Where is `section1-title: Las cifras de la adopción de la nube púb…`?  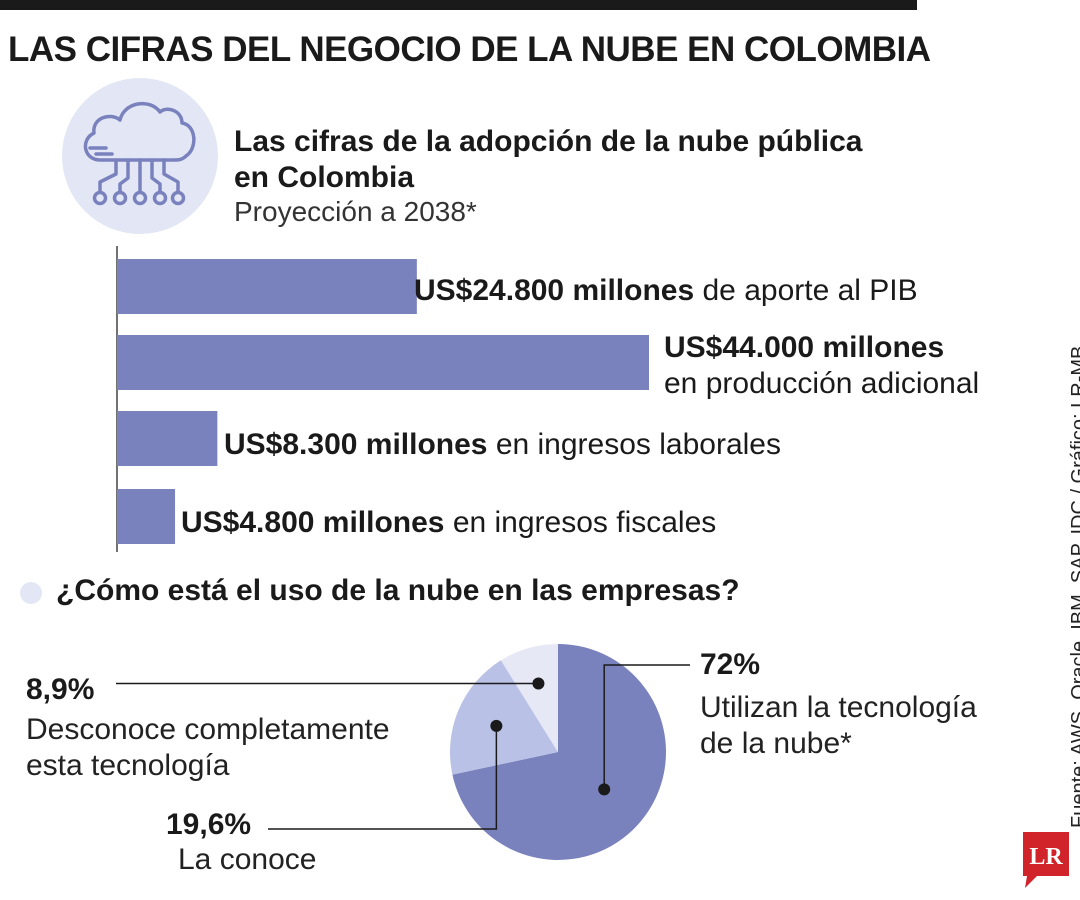
section1-title: Las cifras de la adopción de la nube púb… is located at coordinates (548, 160).